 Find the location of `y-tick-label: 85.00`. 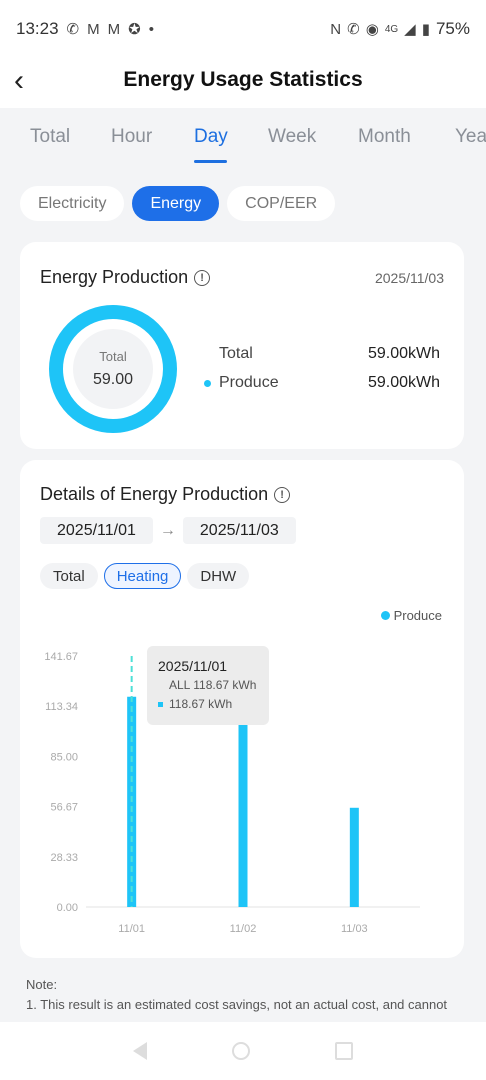

y-tick-label: 85.00 is located at coordinates (64, 757).